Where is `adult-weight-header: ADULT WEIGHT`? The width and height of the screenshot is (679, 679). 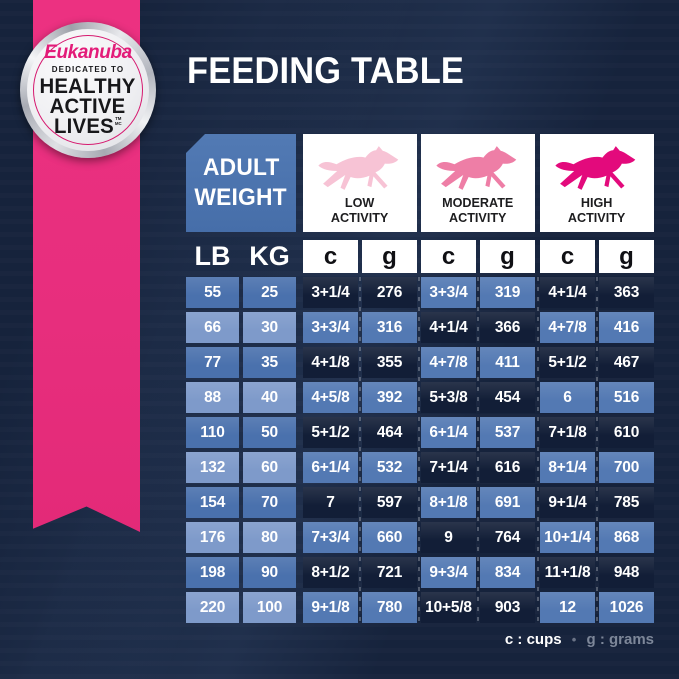 adult-weight-header: ADULT WEIGHT is located at coordinates (241, 183).